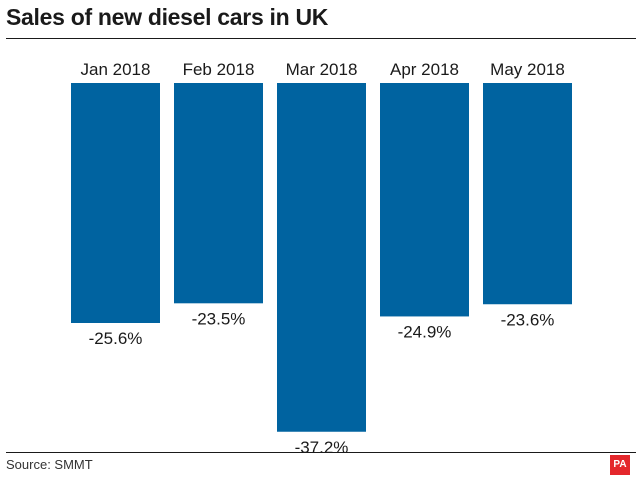 This screenshot has width=640, height=480. What do you see at coordinates (321, 38) in the screenshot?
I see `title-divider` at bounding box center [321, 38].